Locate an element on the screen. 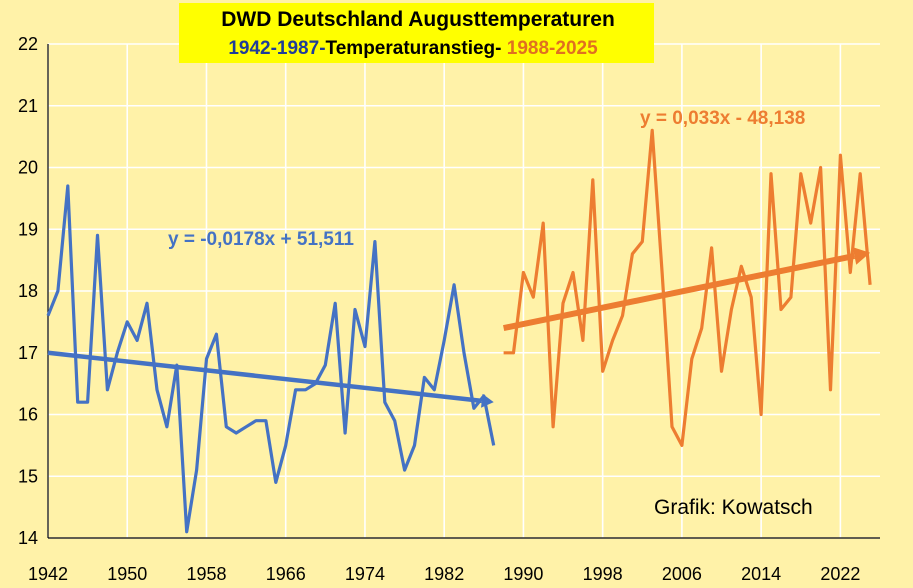 This screenshot has height=588, width=913. subtitle-part-2: Temperaturanstieg- is located at coordinates (416, 48).